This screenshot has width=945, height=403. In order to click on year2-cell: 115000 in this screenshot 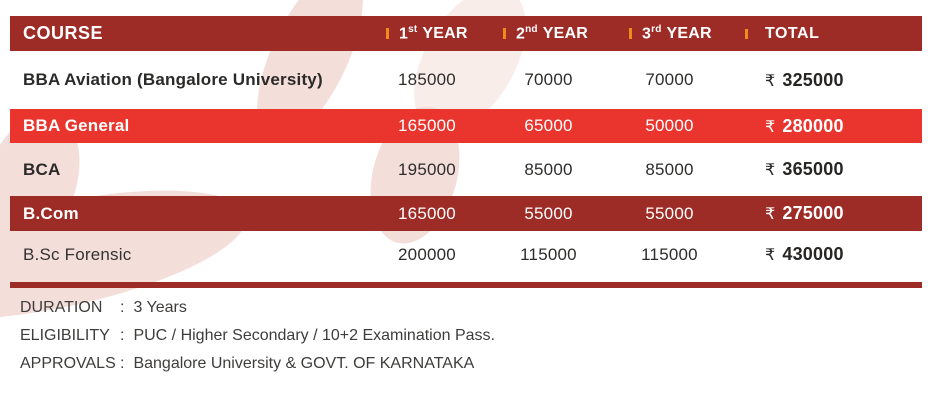, I will do `click(548, 254)`.